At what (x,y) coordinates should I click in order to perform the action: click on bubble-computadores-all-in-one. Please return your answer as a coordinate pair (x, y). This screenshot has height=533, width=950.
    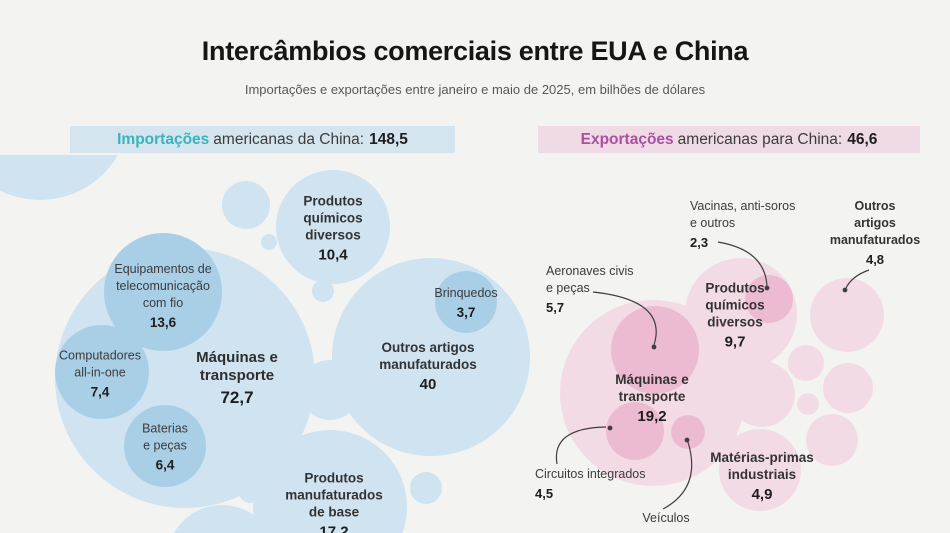
    Looking at the image, I should click on (102, 372).